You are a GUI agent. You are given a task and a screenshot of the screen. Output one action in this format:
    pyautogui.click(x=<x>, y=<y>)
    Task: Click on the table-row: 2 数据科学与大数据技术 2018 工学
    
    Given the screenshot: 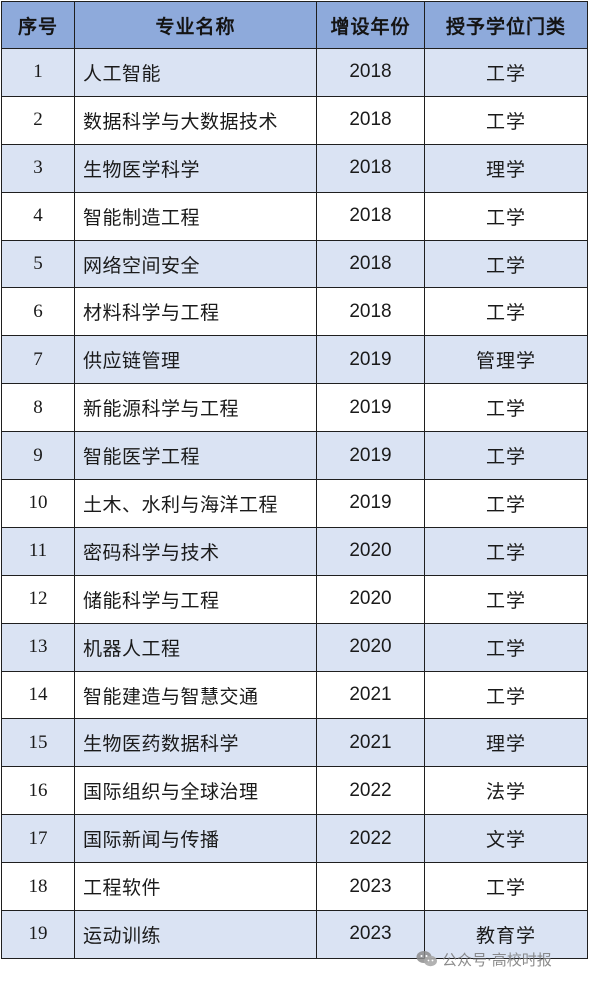 What is the action you would take?
    pyautogui.click(x=294, y=120)
    